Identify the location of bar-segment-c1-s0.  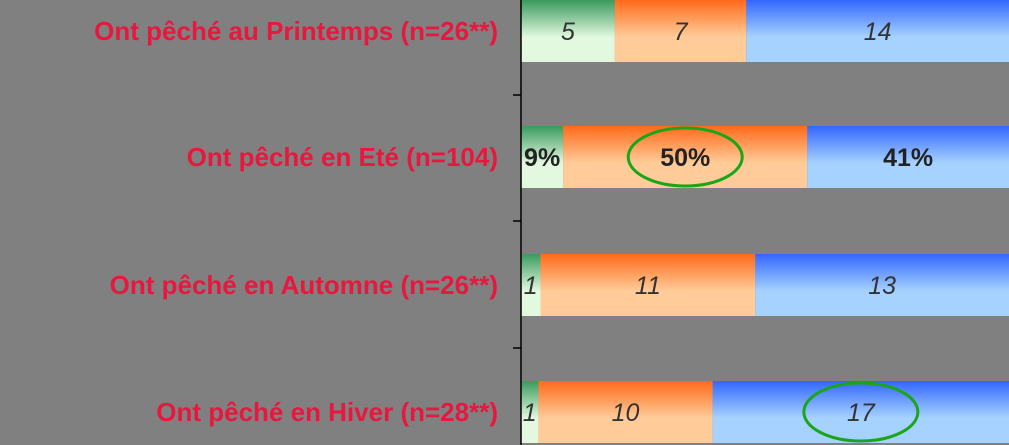
(542, 157).